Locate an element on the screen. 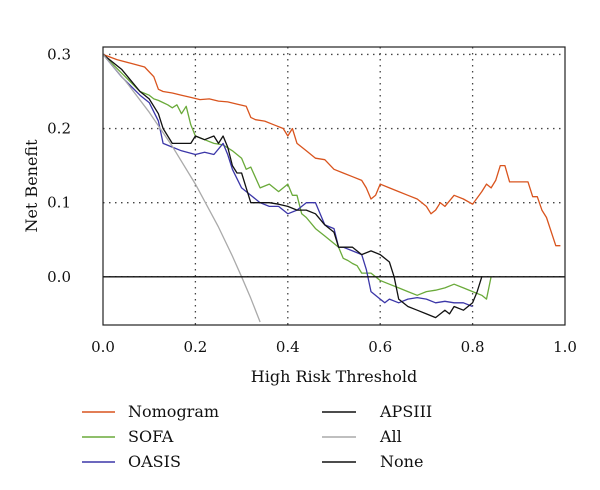 This screenshot has width=600, height=490. y-tick-label: 0.1 is located at coordinates (59, 203).